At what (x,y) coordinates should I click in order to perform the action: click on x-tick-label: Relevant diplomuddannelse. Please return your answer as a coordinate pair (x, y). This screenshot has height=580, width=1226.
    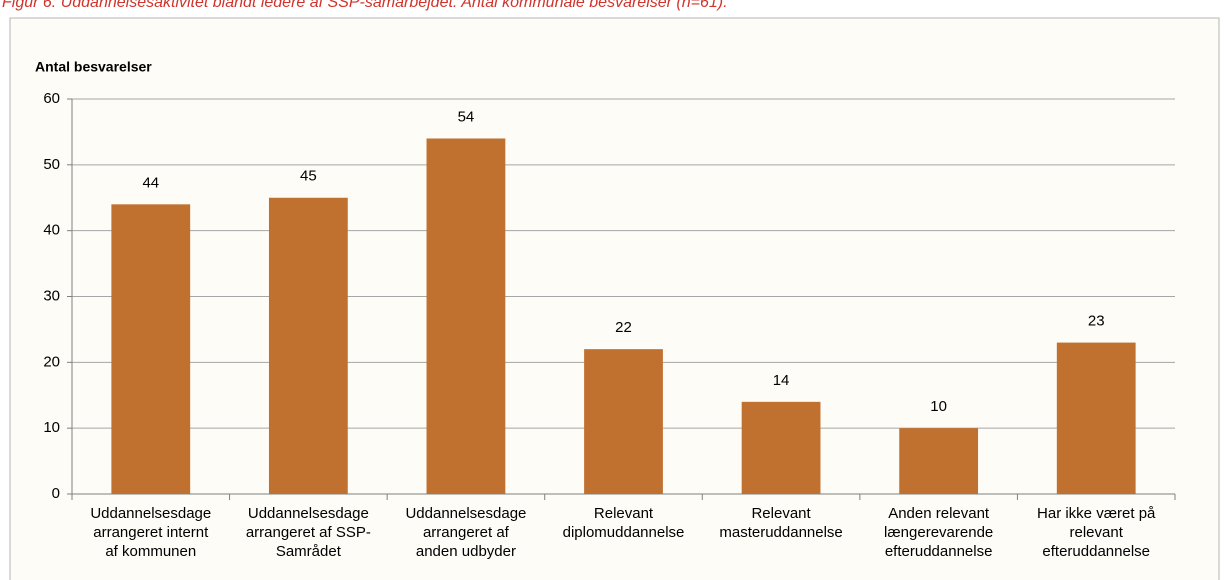
    Looking at the image, I should click on (624, 523).